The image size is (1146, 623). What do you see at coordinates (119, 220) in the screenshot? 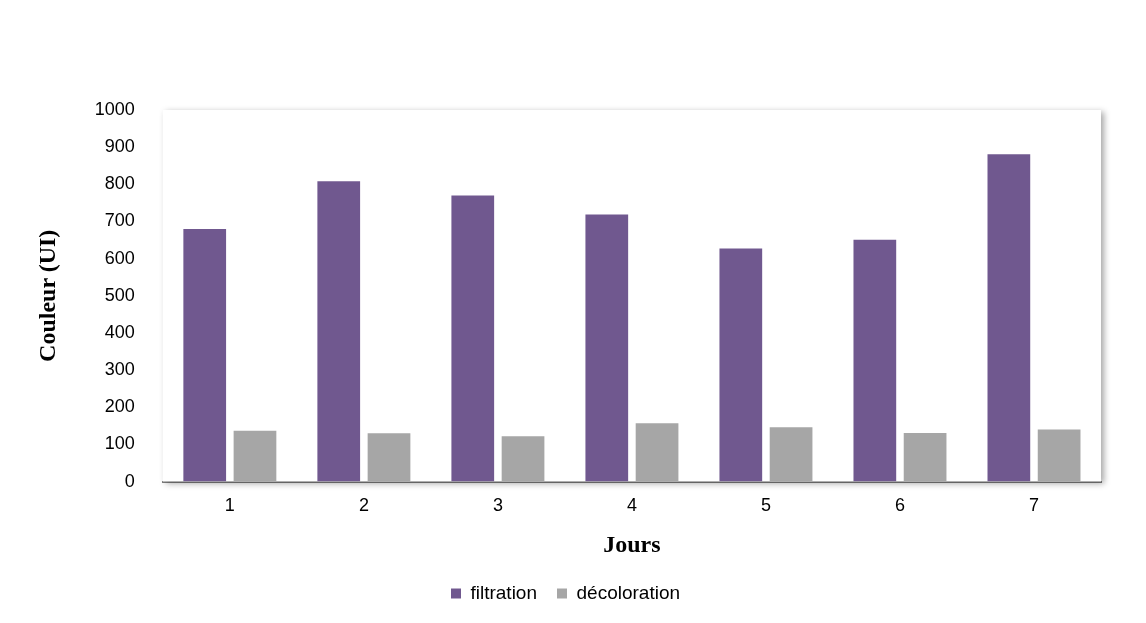
I see `y-tick-label: 700` at bounding box center [119, 220].